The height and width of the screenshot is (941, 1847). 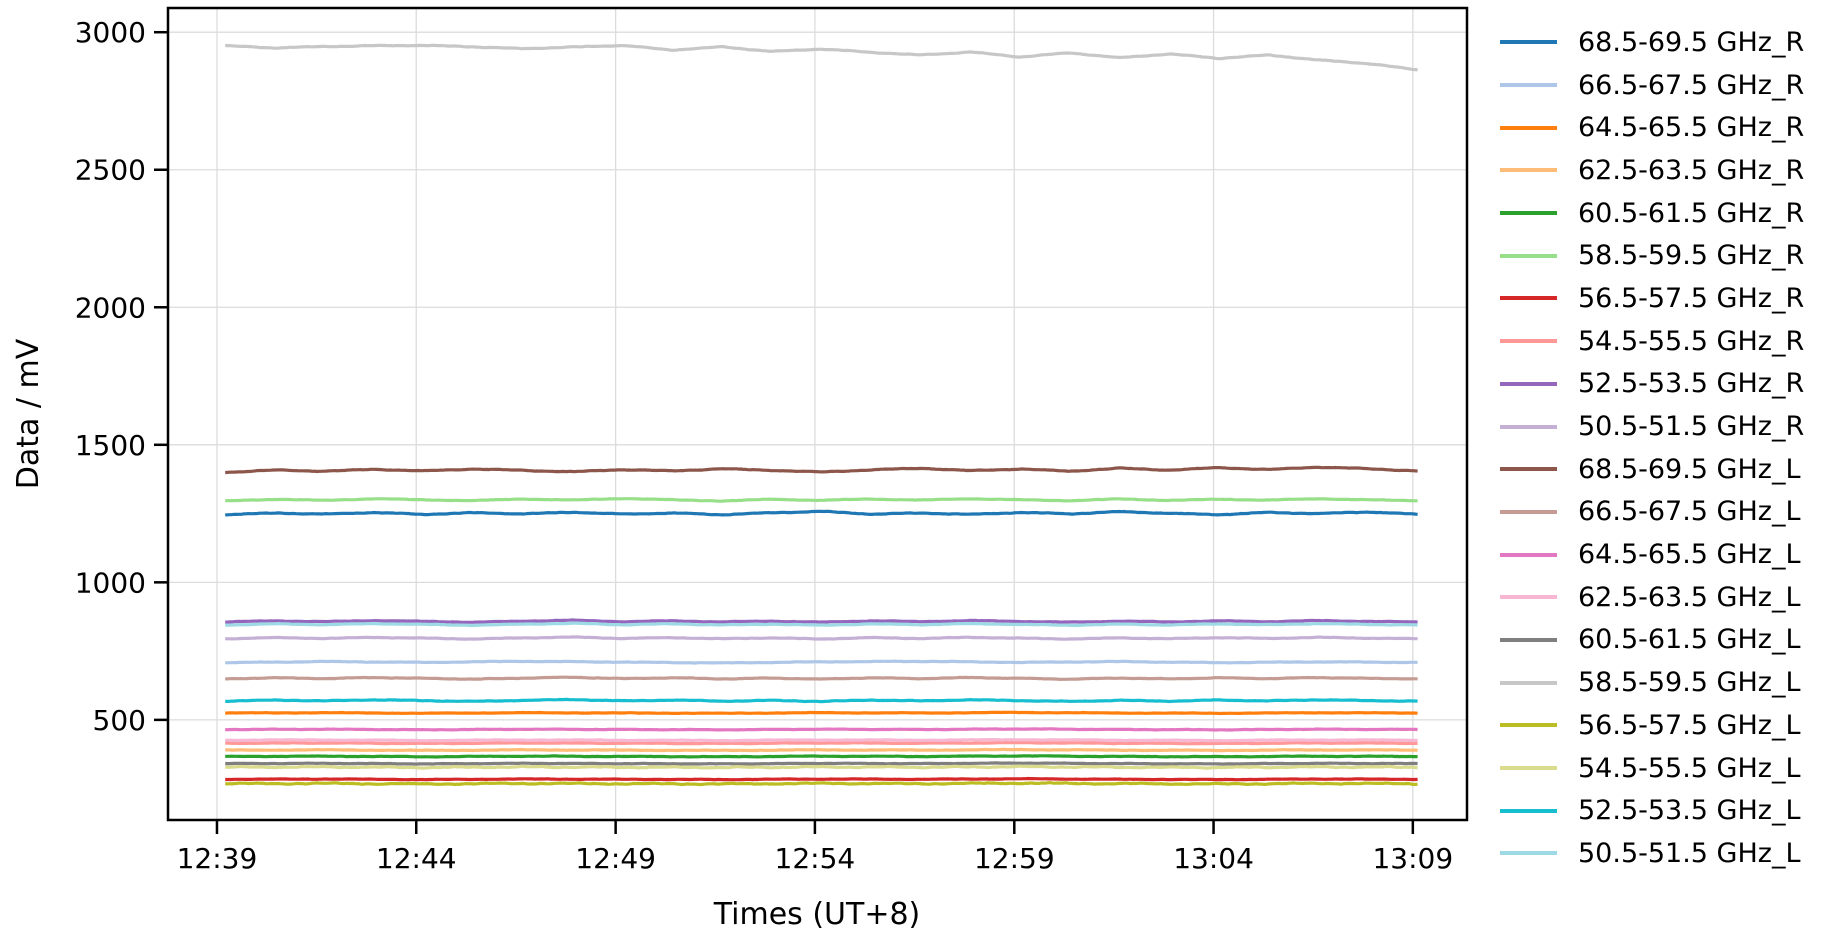 I want to click on series-line-60.5-61.5 GHz_L, so click(x=821, y=763).